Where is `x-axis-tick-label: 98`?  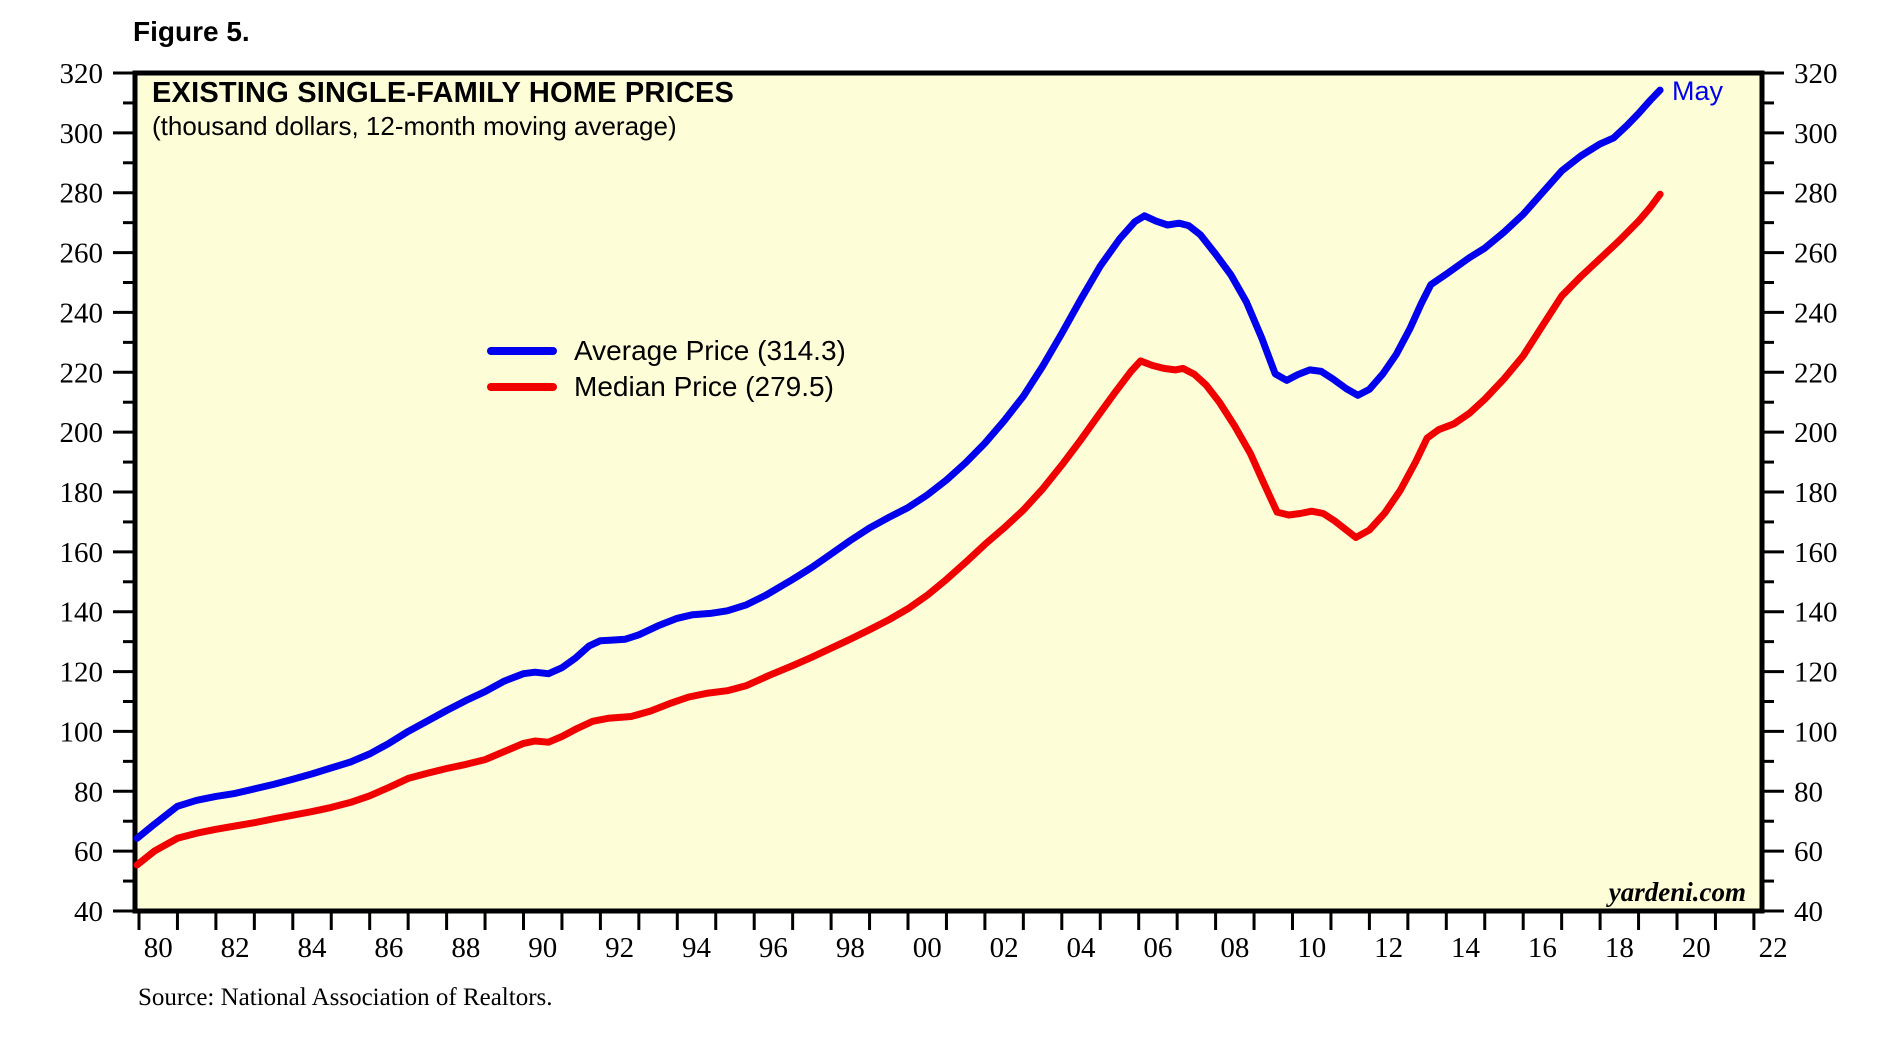
x-axis-tick-label: 98 is located at coordinates (850, 948).